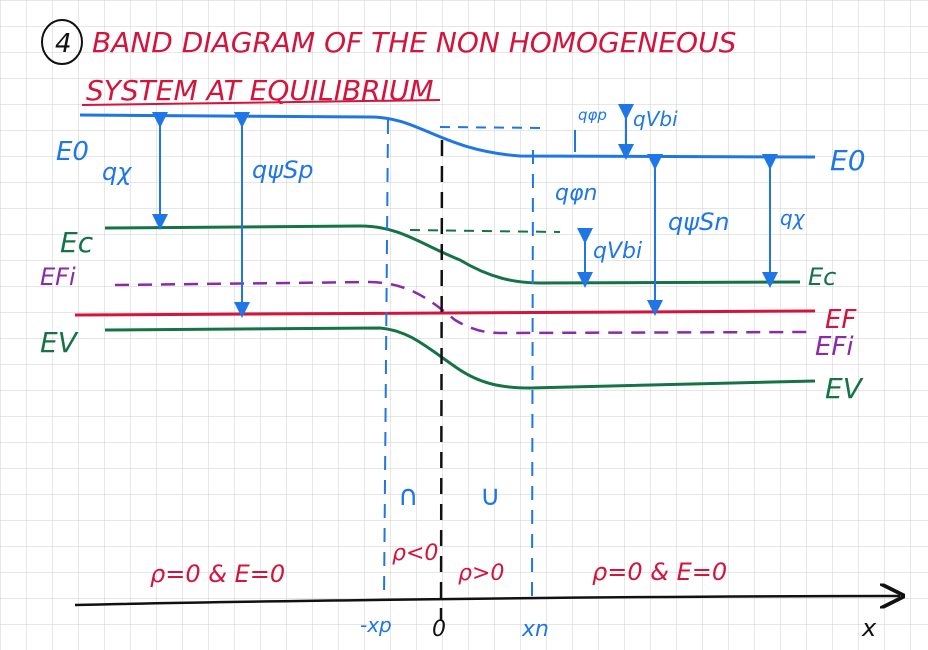 This screenshot has width=928, height=650. Describe the element at coordinates (261, 102) in the screenshot. I see `heading-underline` at that location.